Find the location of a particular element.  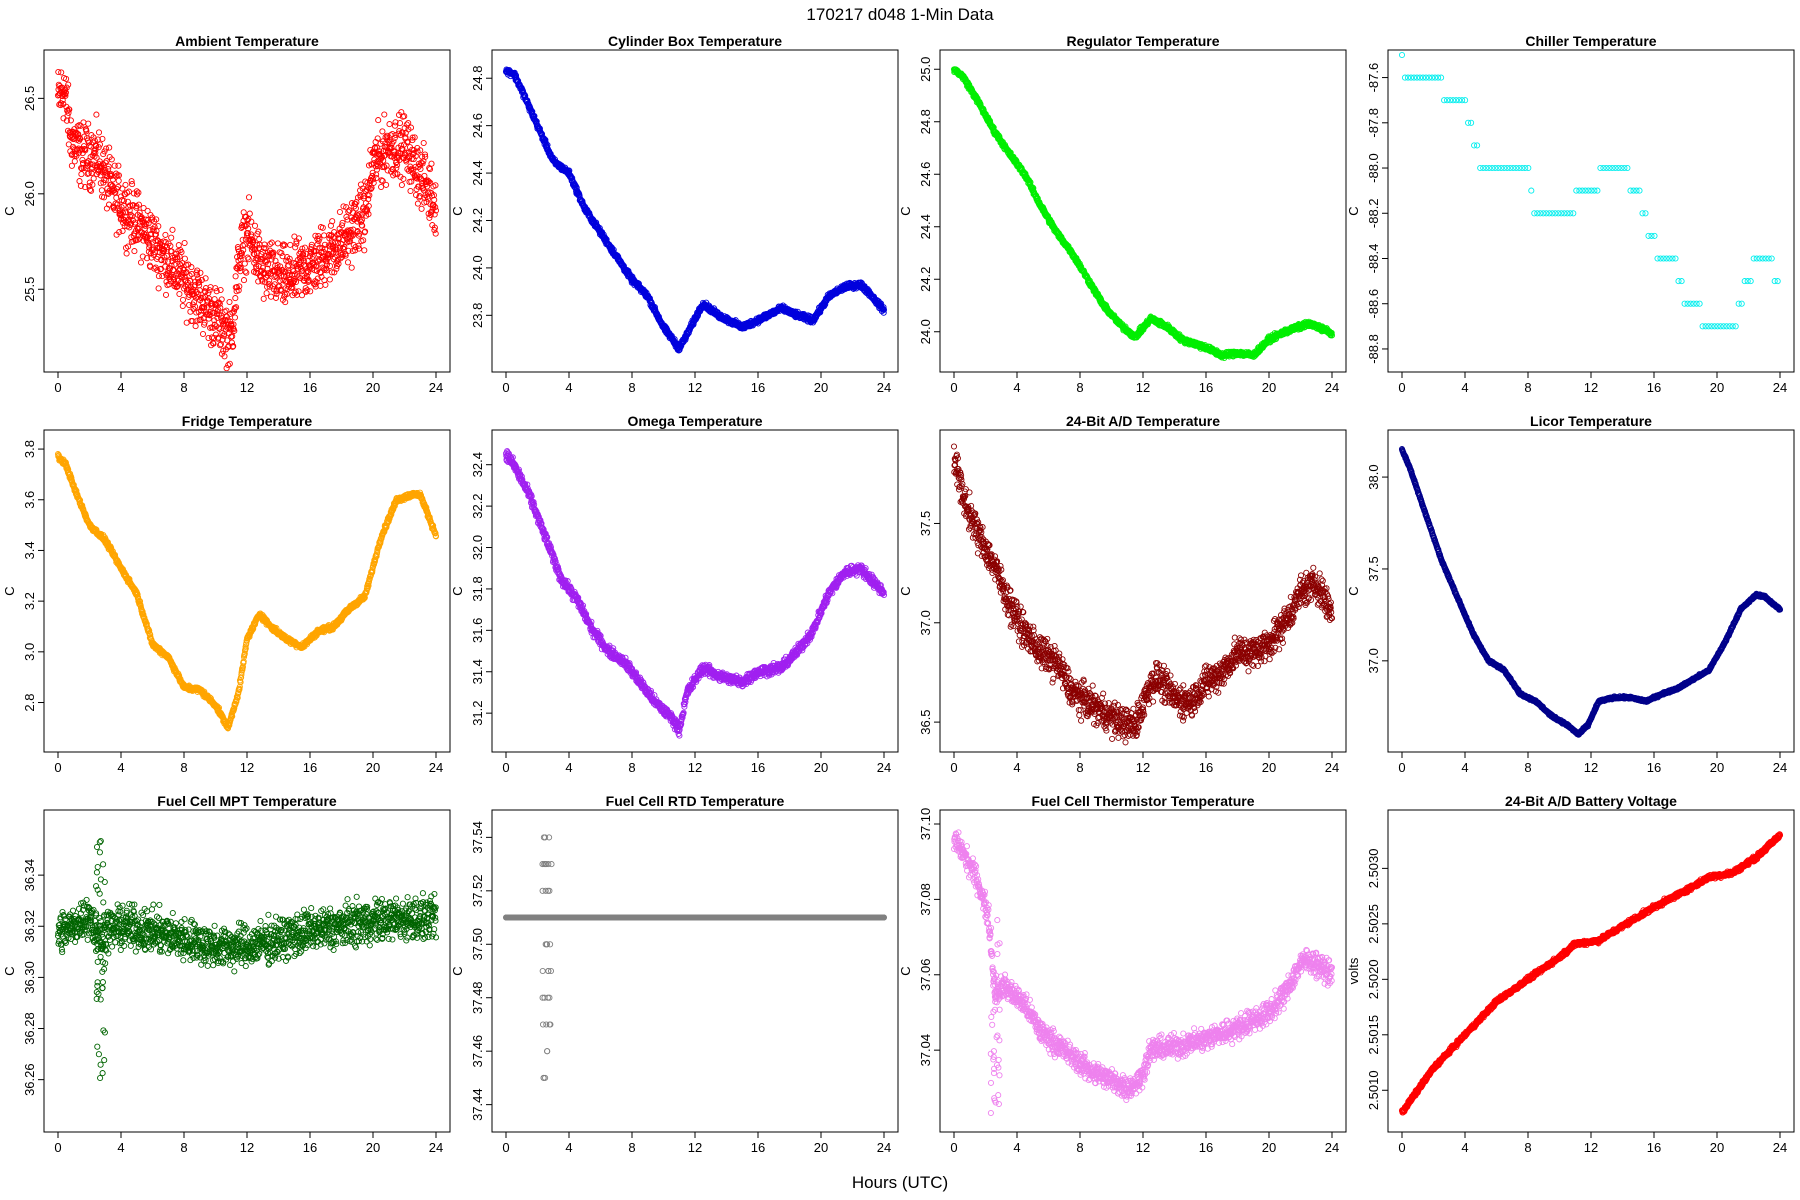

x-tick-label: 12 is located at coordinates (1143, 387).